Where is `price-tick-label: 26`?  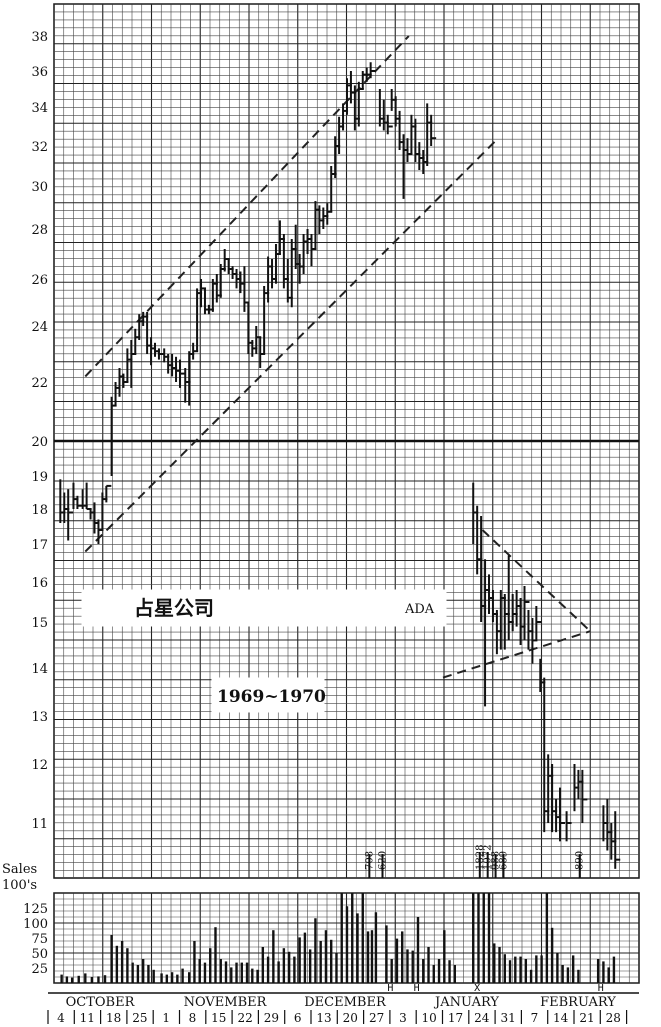 price-tick-label: 26 is located at coordinates (39, 280).